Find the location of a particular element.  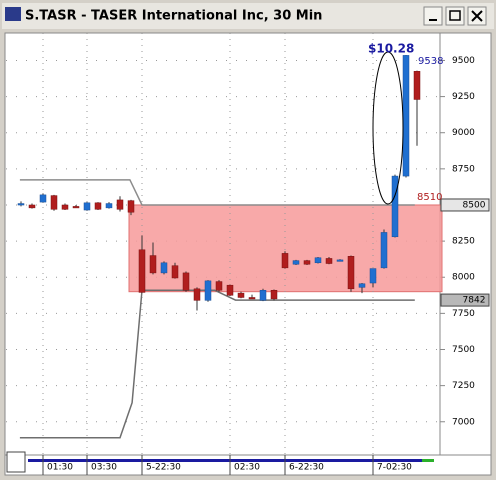

y-tick-label: 7250 is located at coordinates (463, 386).